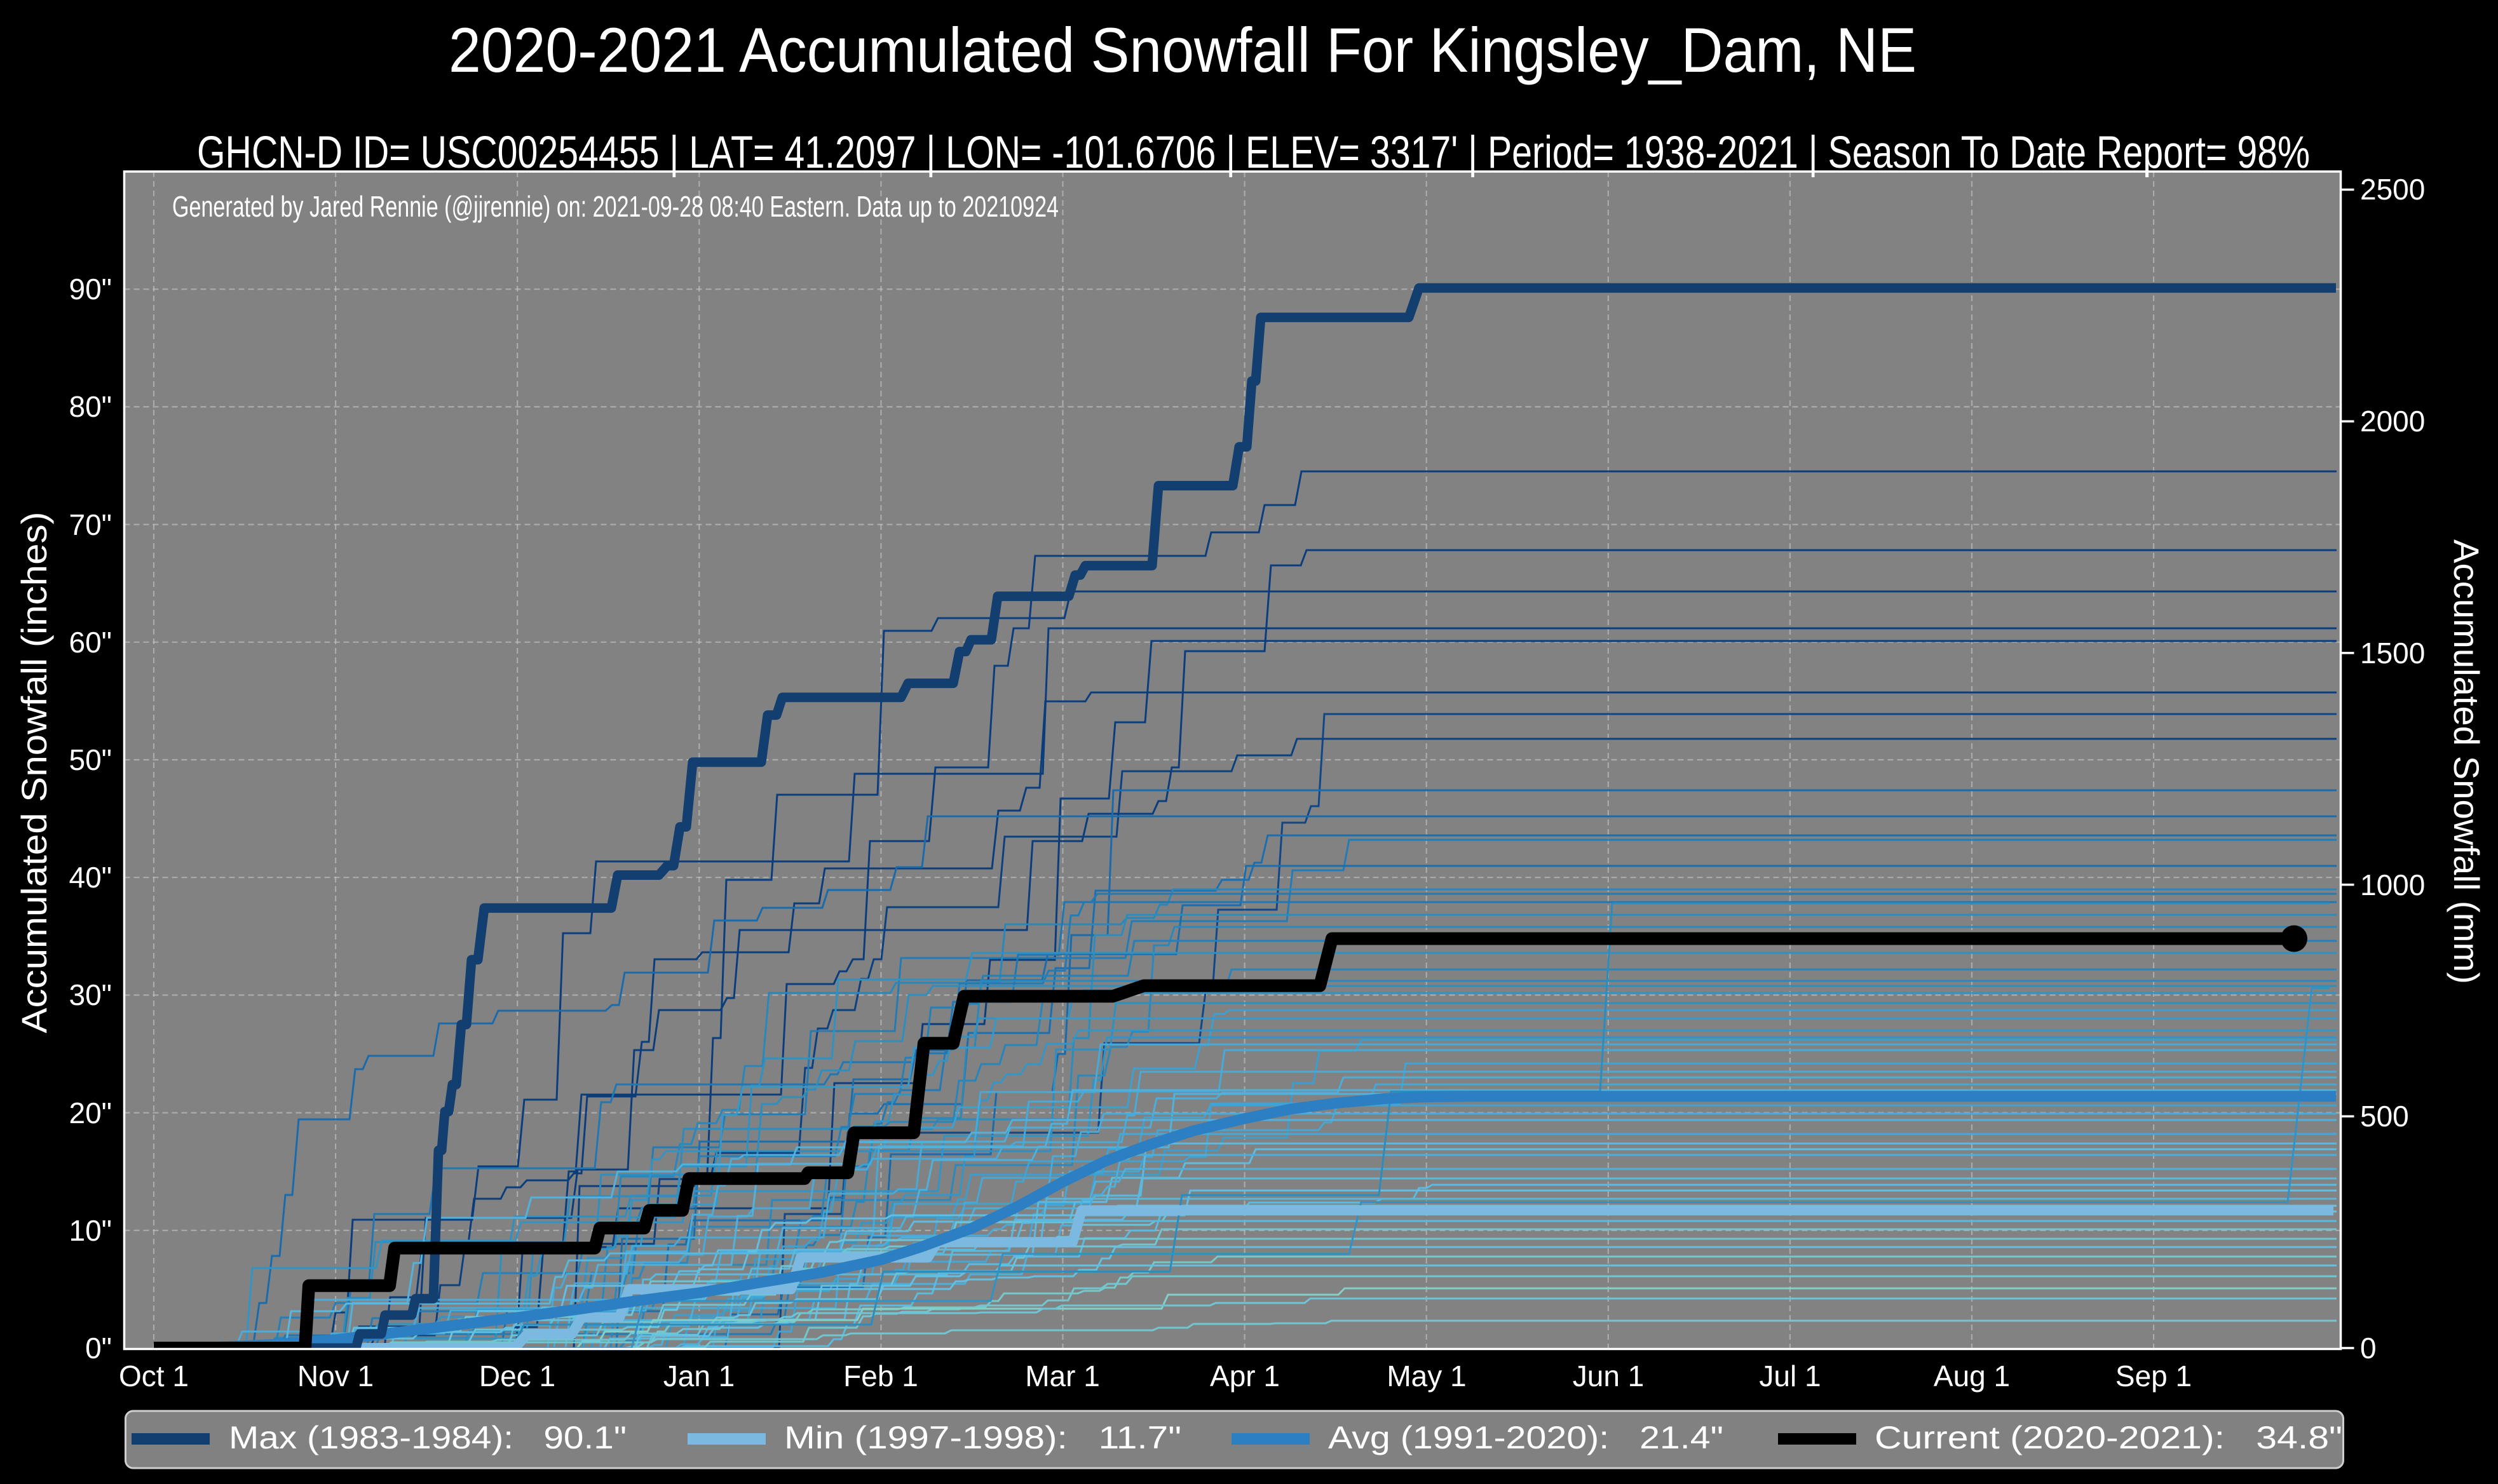  I want to click on svg-text: 50", so click(90, 759).